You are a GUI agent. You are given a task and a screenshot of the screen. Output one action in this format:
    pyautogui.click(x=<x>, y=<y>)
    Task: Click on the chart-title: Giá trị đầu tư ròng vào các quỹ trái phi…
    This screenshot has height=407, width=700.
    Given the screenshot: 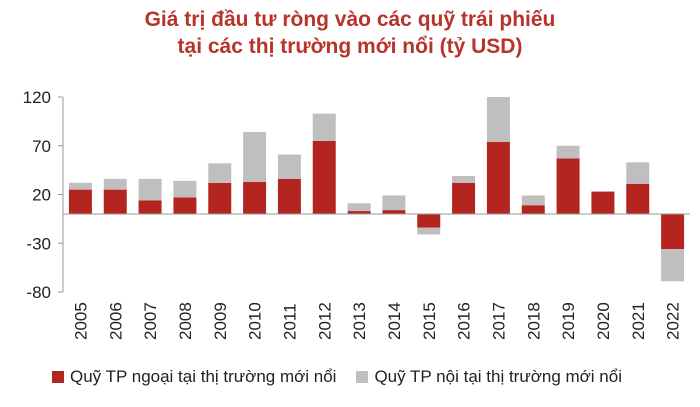 What is the action you would take?
    pyautogui.click(x=350, y=33)
    